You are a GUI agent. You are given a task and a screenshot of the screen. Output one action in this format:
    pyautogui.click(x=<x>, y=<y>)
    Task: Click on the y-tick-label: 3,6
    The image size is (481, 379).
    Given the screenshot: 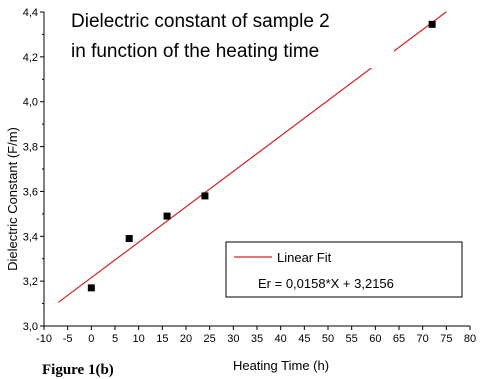 What is the action you would take?
    pyautogui.click(x=30, y=192)
    